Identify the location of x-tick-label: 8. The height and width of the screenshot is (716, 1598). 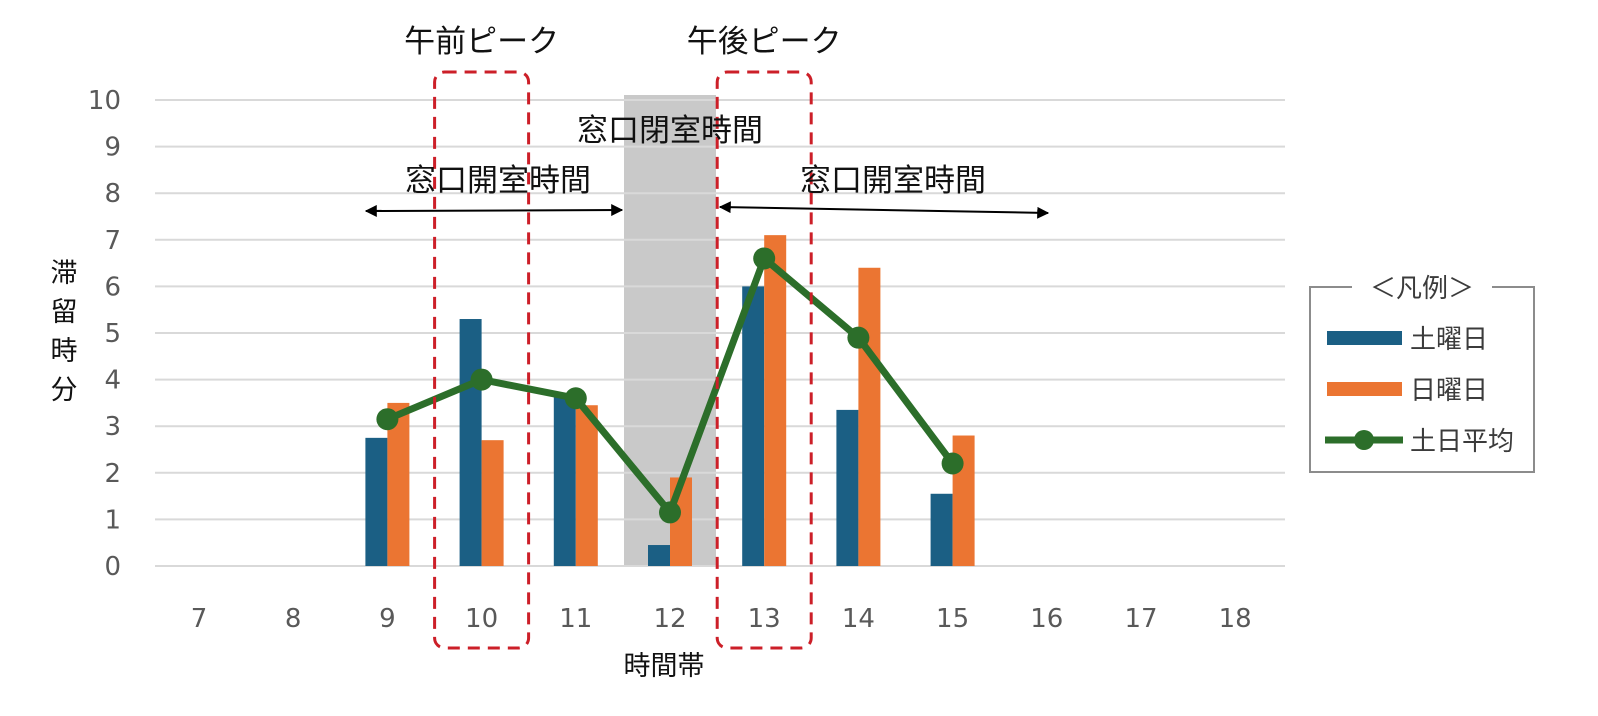
(293, 619).